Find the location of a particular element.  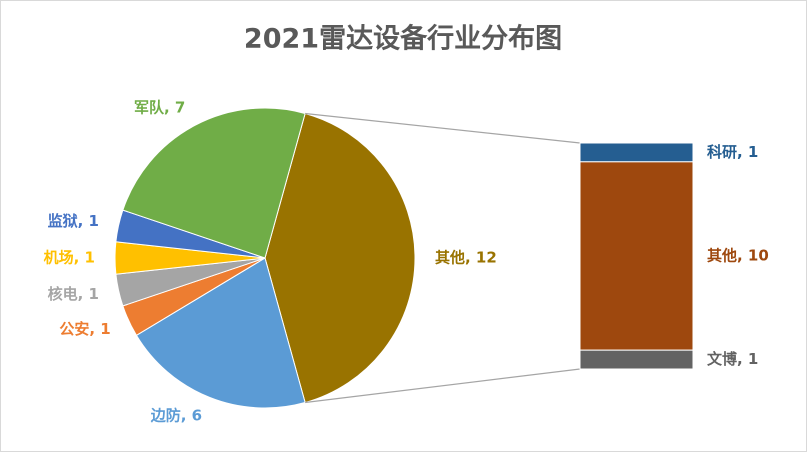

data-label: 边防, 6 is located at coordinates (176, 415).